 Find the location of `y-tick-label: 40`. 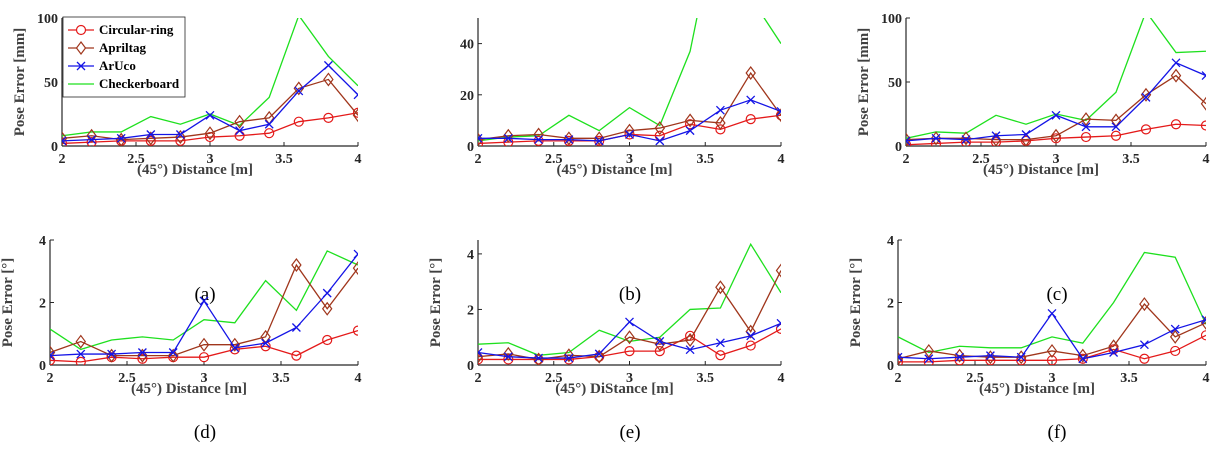

y-tick-label: 40 is located at coordinates (467, 45).